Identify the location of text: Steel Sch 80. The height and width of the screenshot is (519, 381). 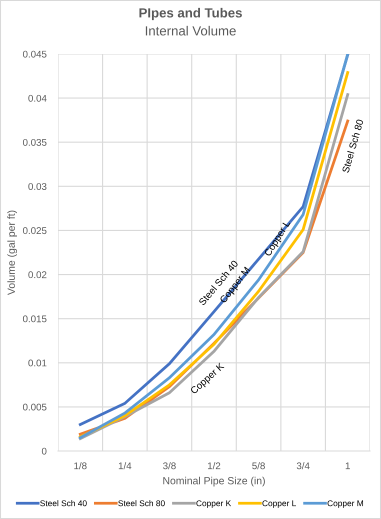
(353, 146).